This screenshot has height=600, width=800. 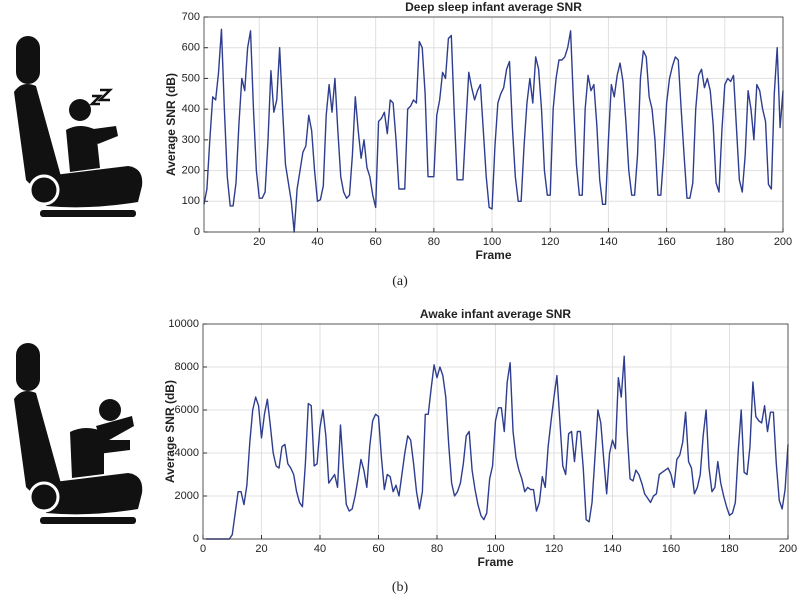 I want to click on y-tick-label: 500, so click(x=191, y=78).